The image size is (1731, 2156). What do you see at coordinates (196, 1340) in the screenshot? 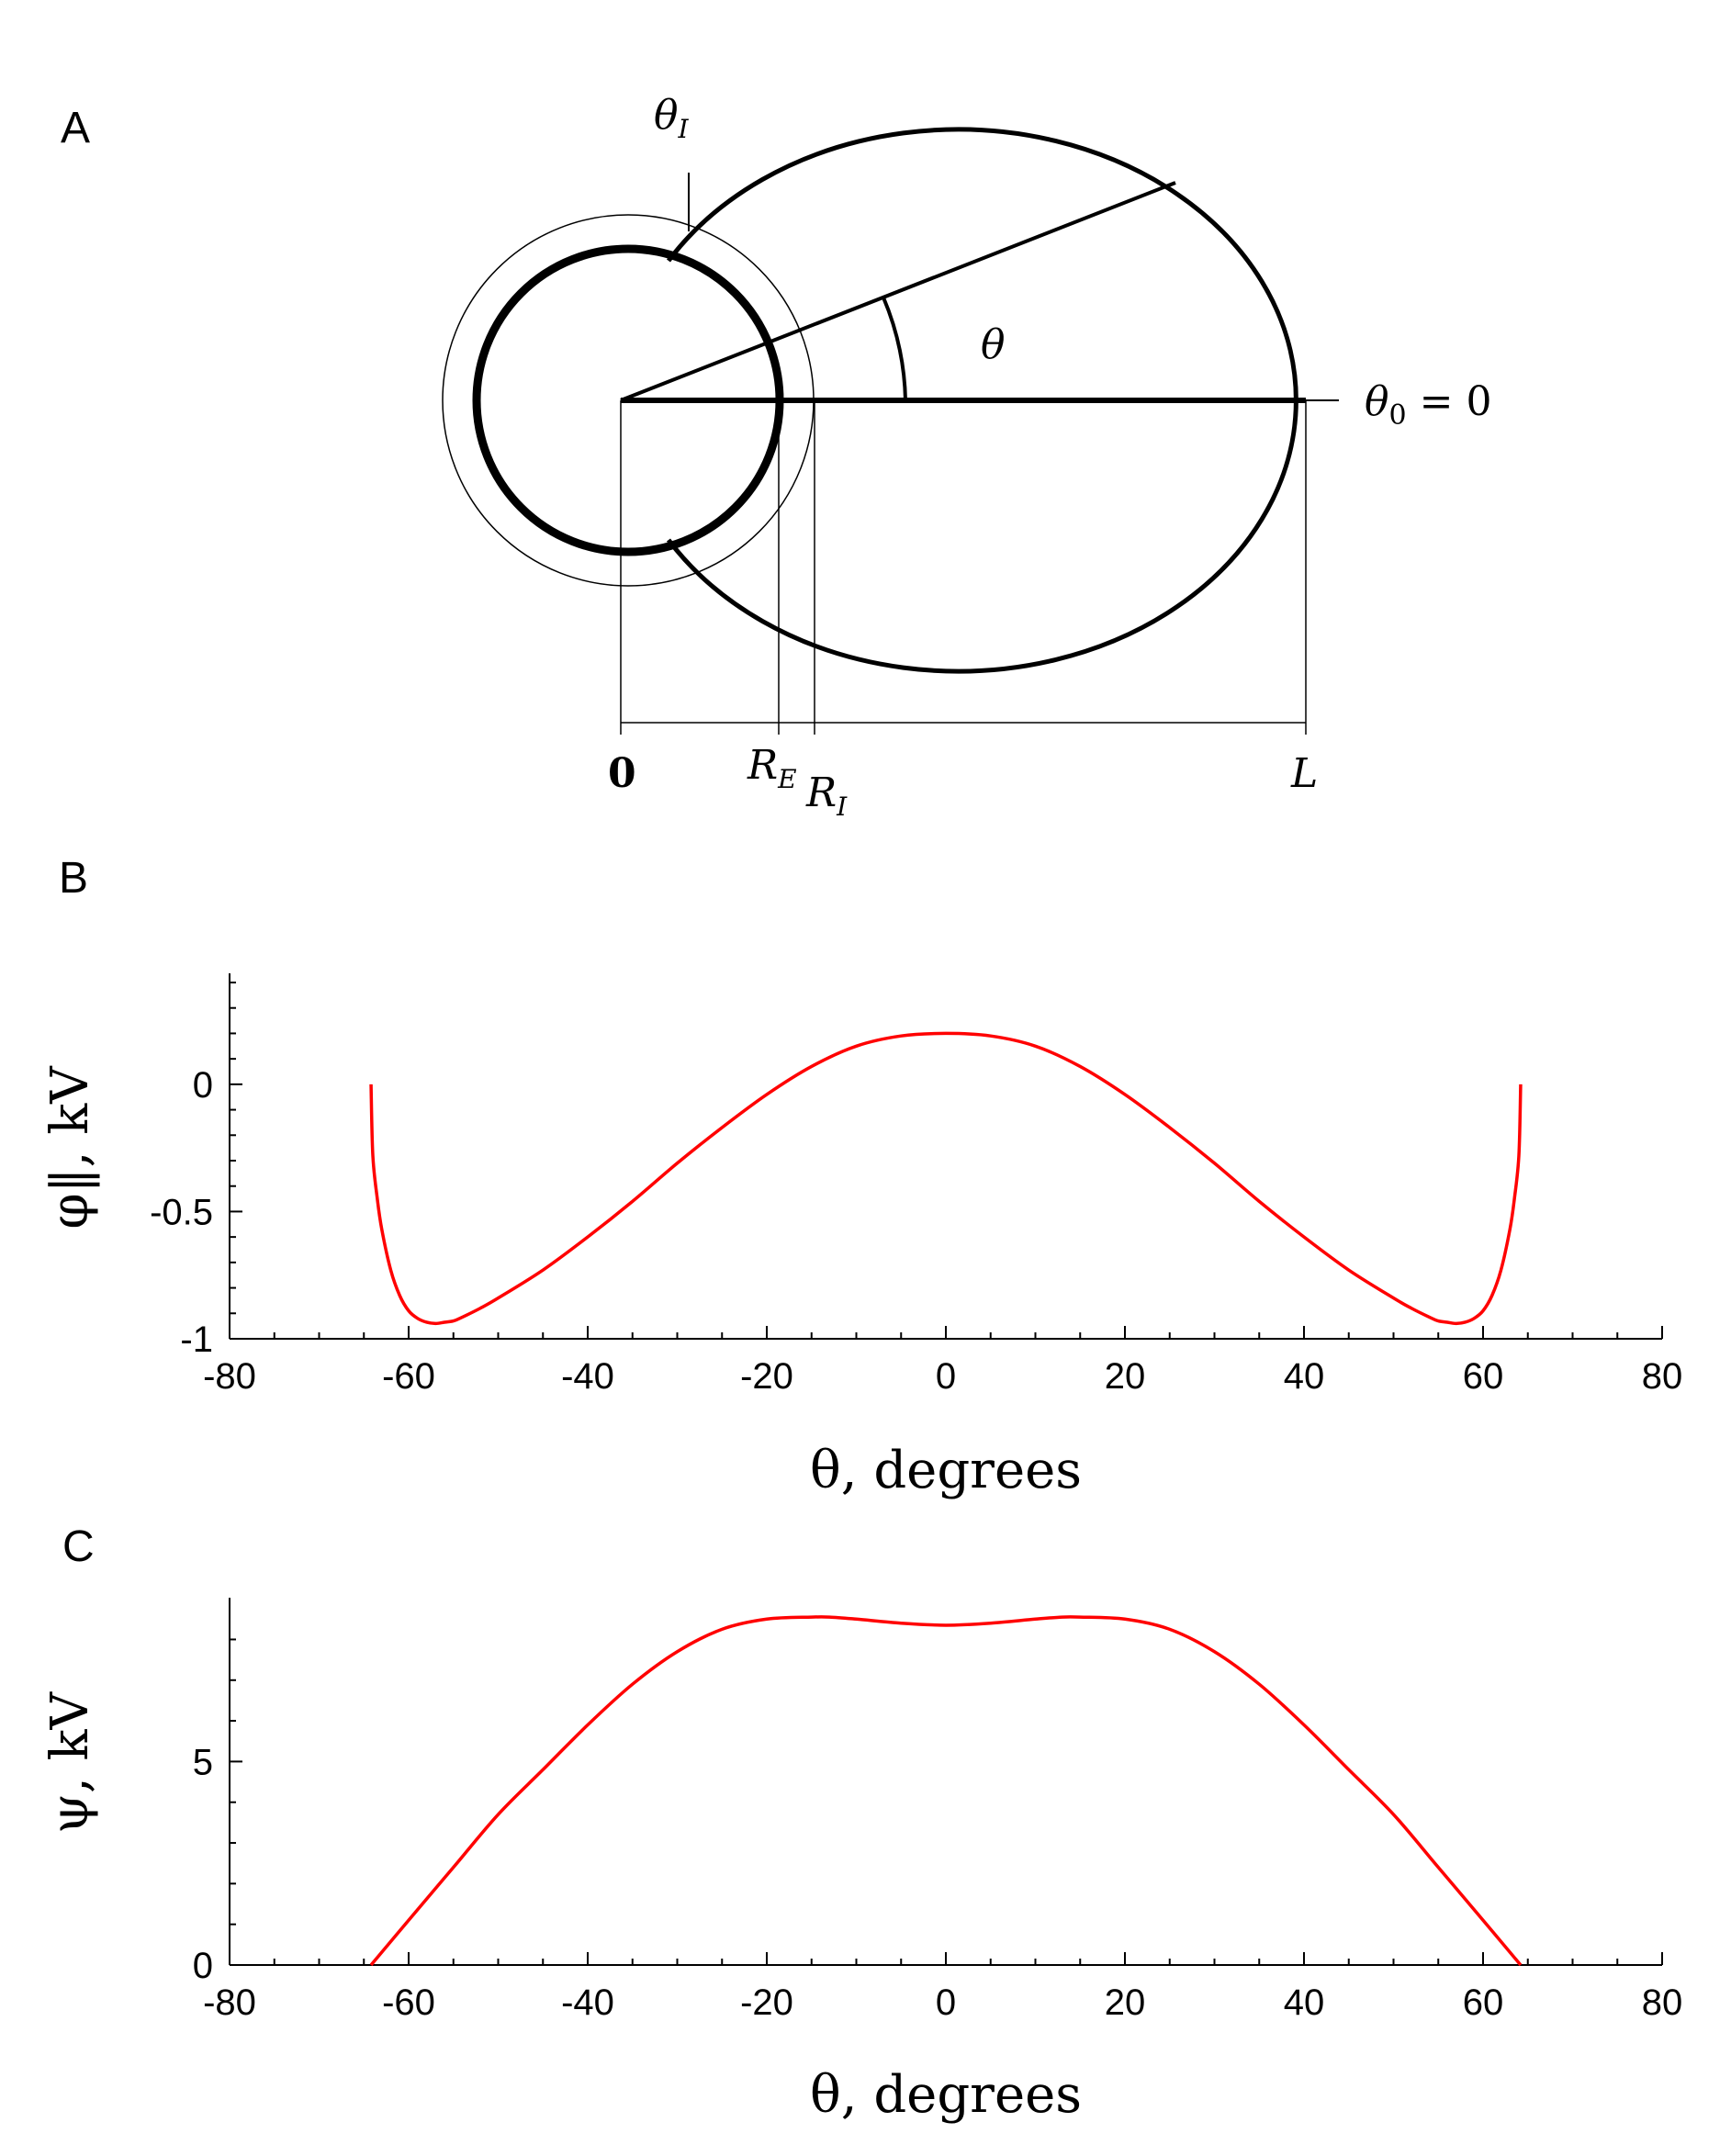
I see `y-tick-label: -1` at bounding box center [196, 1340].